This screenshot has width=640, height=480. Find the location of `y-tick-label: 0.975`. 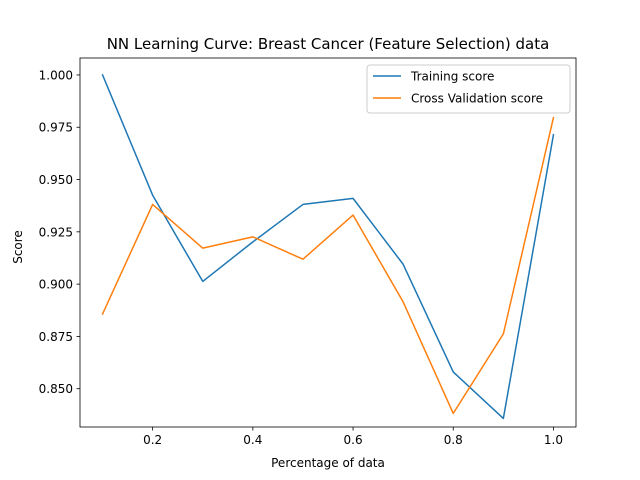

y-tick-label: 0.975 is located at coordinates (56, 128).